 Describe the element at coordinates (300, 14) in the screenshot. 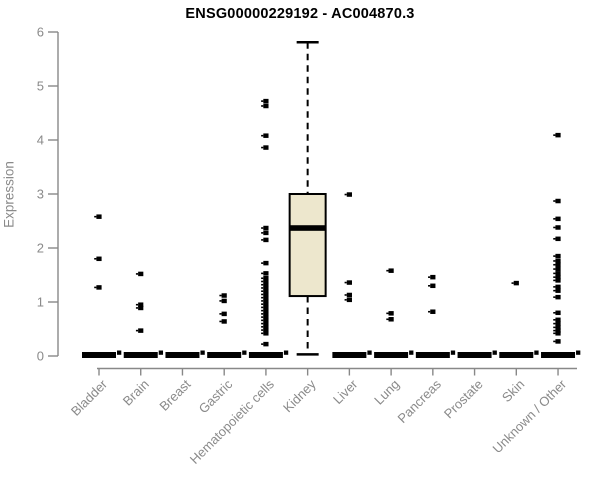

I see `chart-title: ENSG00000229192 - AC004870.3` at that location.